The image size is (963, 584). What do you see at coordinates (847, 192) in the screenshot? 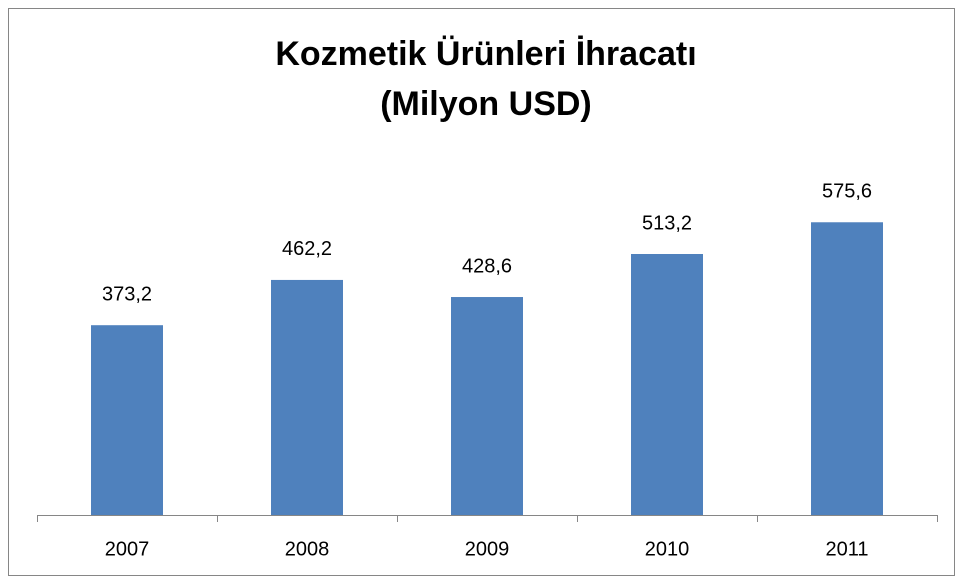
I see `data-label: 575,6` at bounding box center [847, 192].